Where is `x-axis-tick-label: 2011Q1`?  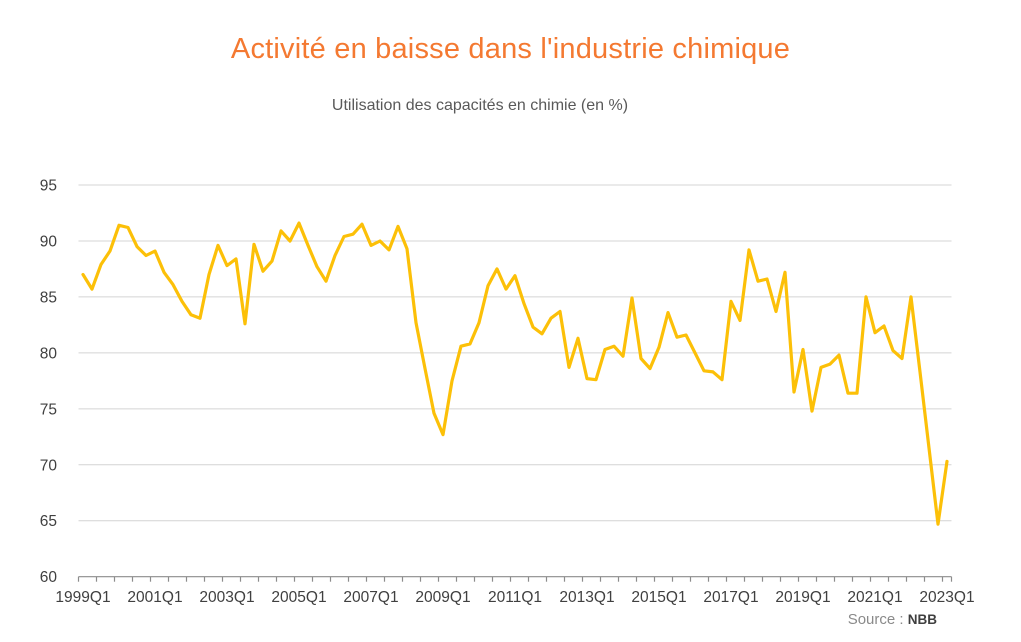
x-axis-tick-label: 2011Q1 is located at coordinates (515, 597).